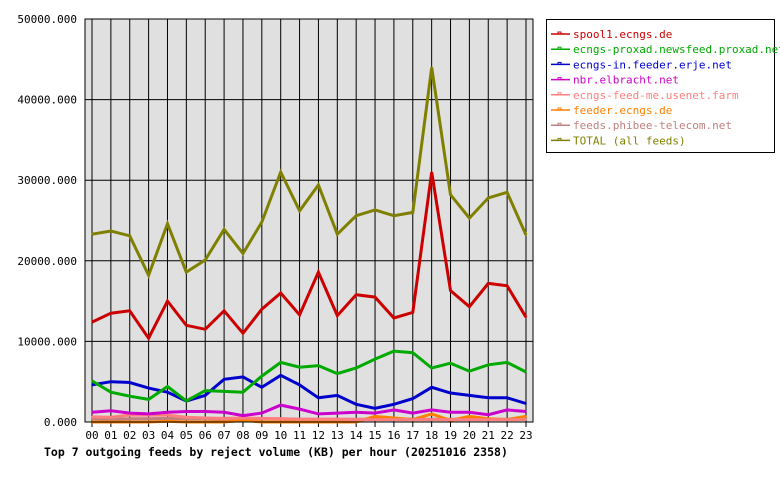 This screenshot has width=780, height=480. I want to click on legend-item: nbr.elbracht.net, so click(615, 80).